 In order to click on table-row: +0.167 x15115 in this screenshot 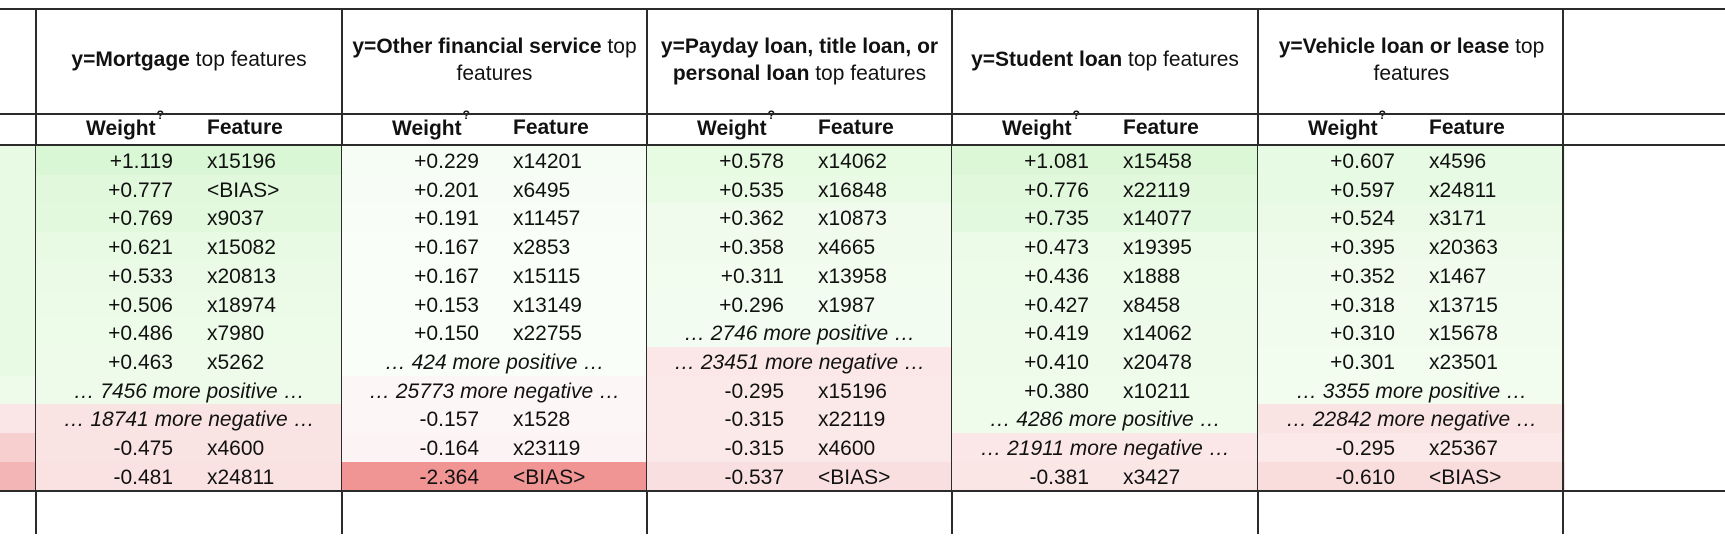, I will do `click(494, 275)`.